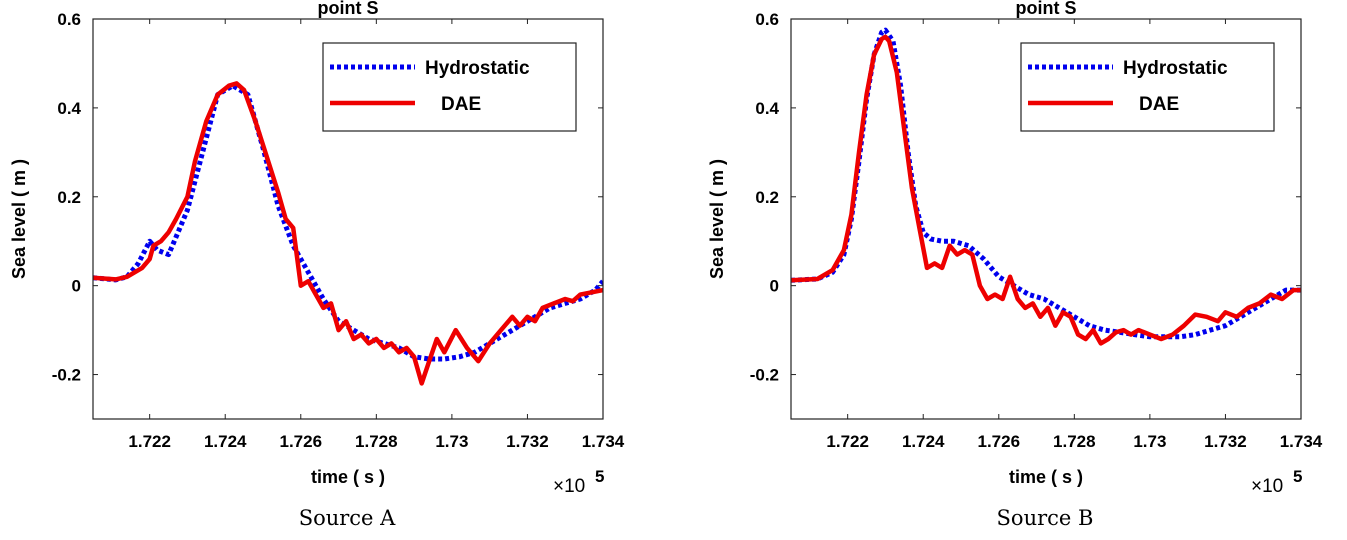 The height and width of the screenshot is (540, 1347). Describe the element at coordinates (1074, 441) in the screenshot. I see `chart-b-xtick-label: 1.728` at that location.